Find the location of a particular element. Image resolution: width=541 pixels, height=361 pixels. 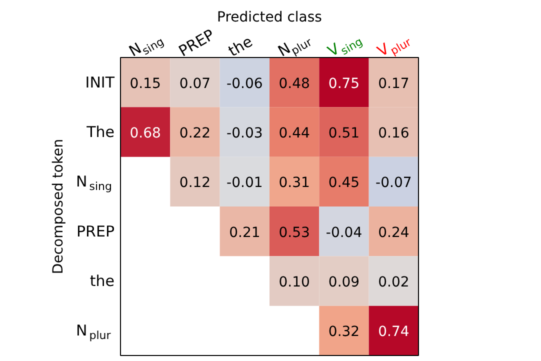

data-label: 0.09 is located at coordinates (344, 282).